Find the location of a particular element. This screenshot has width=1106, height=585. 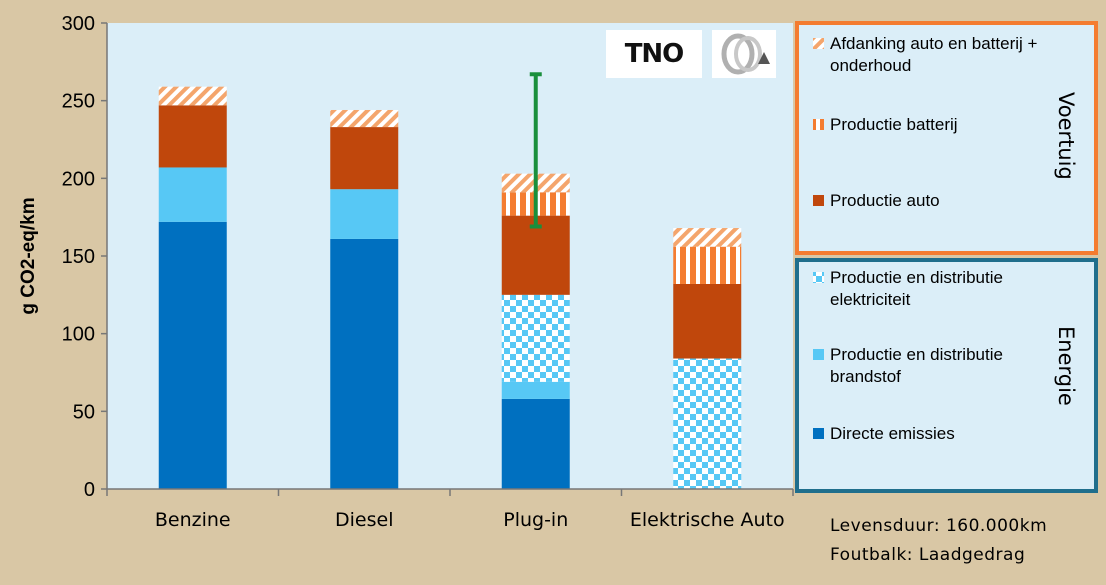

legend-swatch-productie-en-distributie-elektriciteit is located at coordinates (818, 277).